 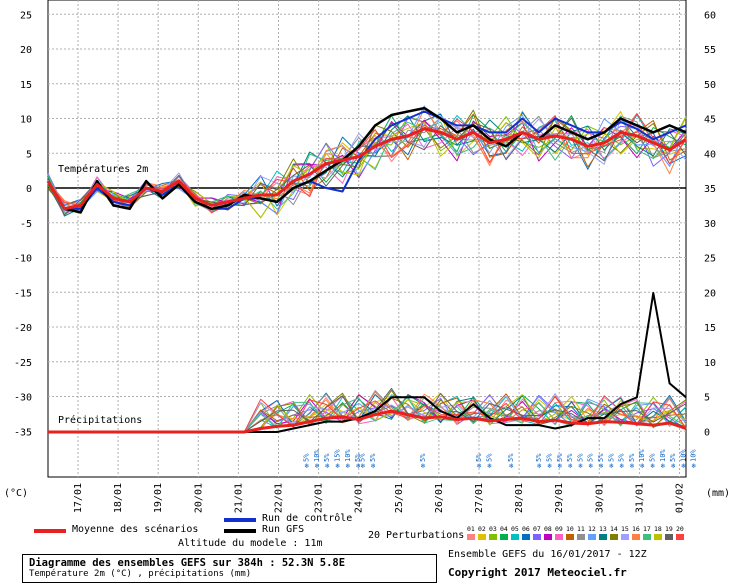 What do you see at coordinates (100, 420) in the screenshot?
I see `section-label-precip: Précipitations` at bounding box center [100, 420].